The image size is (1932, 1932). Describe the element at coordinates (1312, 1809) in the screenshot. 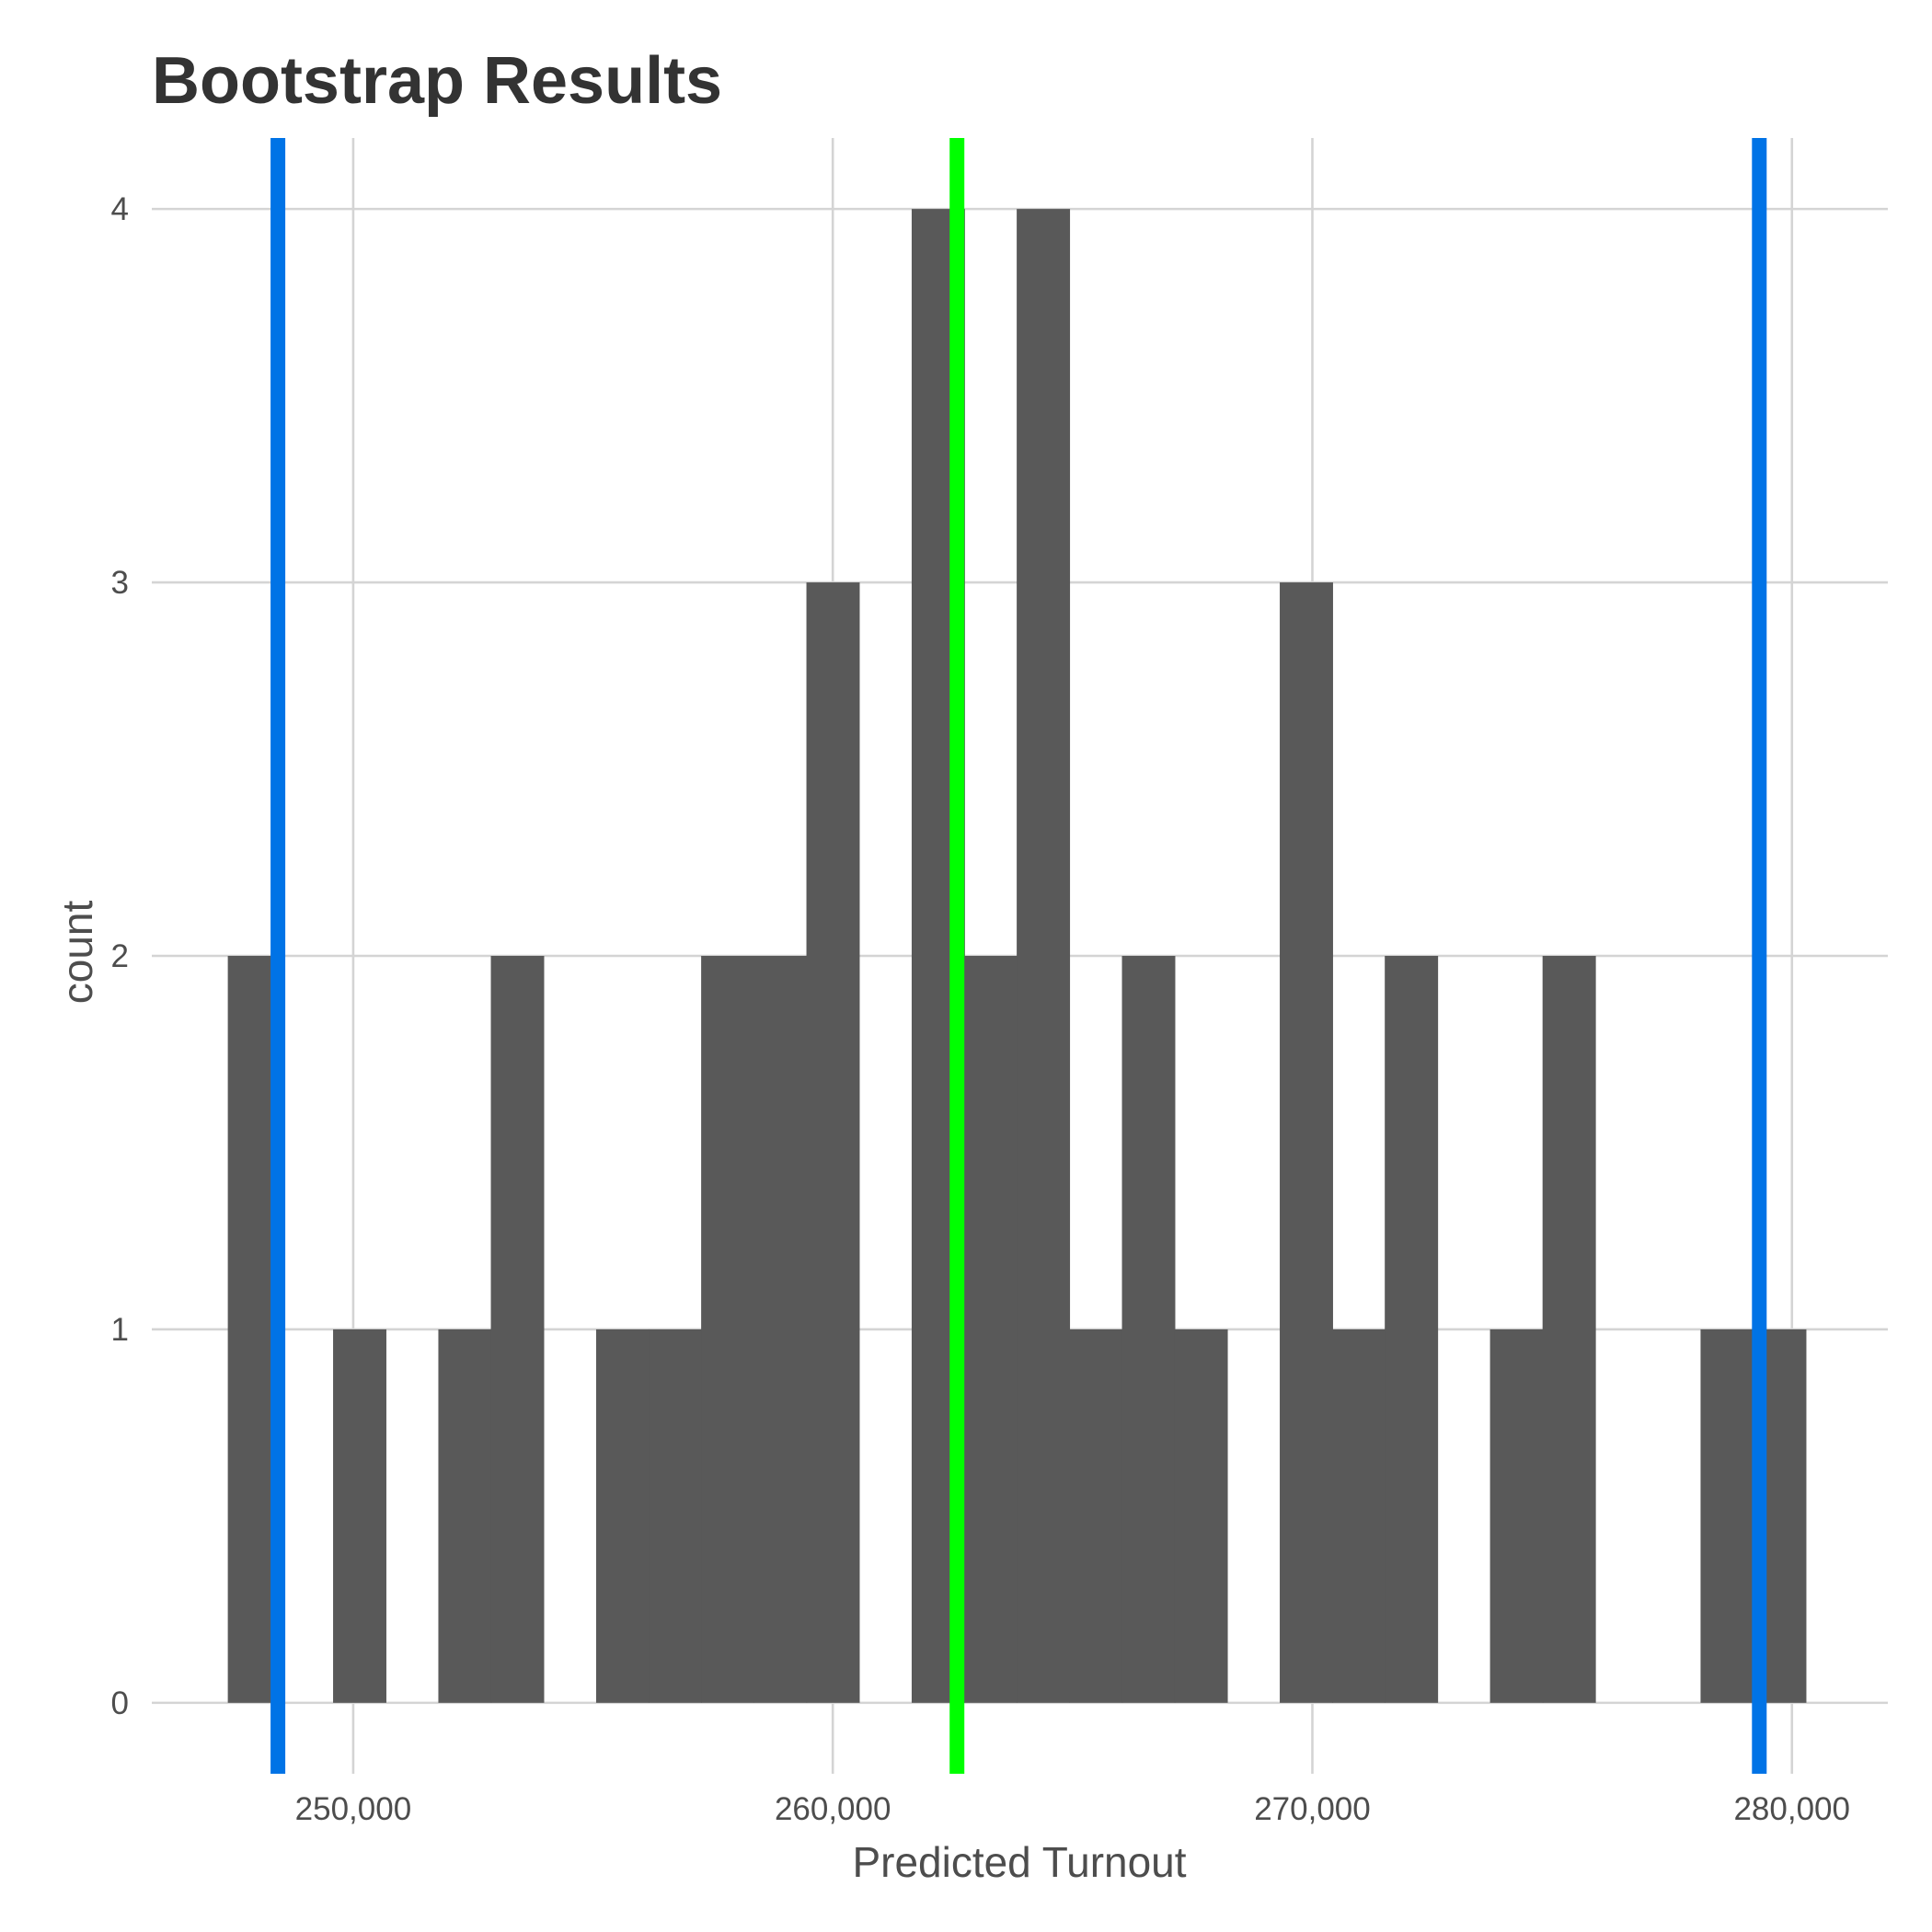

I see `x-tick-label-2: 270,000` at that location.